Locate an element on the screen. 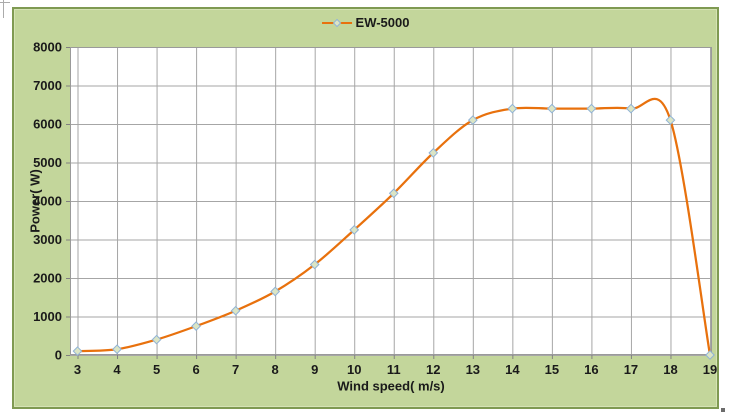 The height and width of the screenshot is (417, 730). svg-text: 6000 is located at coordinates (47, 124).